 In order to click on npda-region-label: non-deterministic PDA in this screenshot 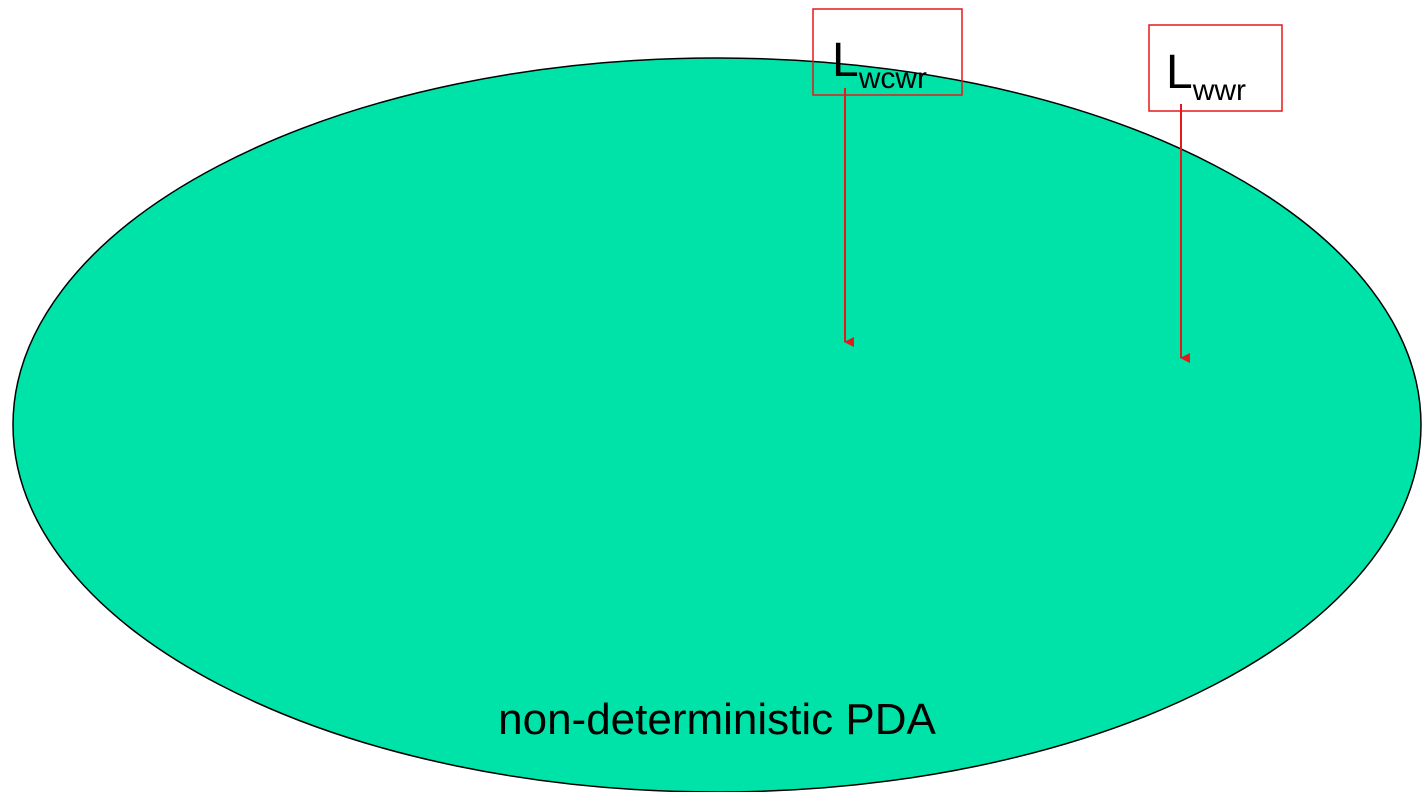, I will do `click(717, 719)`.